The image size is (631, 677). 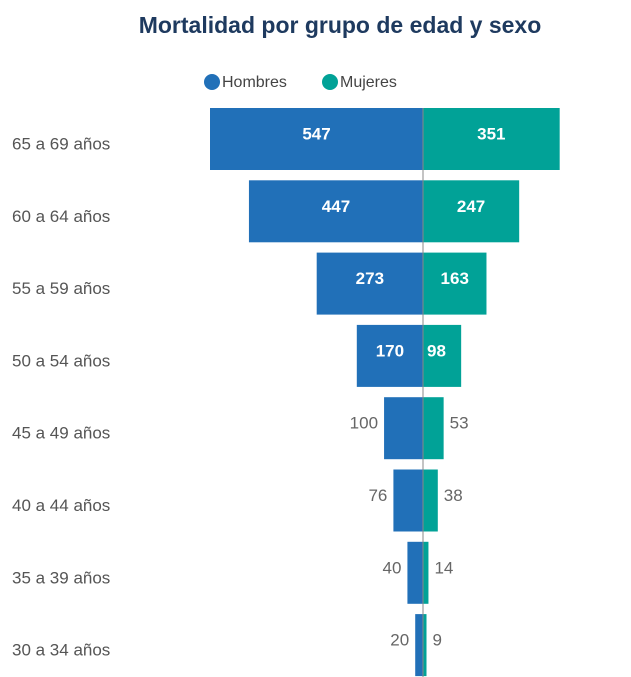 What do you see at coordinates (364, 423) in the screenshot?
I see `data-label: 100` at bounding box center [364, 423].